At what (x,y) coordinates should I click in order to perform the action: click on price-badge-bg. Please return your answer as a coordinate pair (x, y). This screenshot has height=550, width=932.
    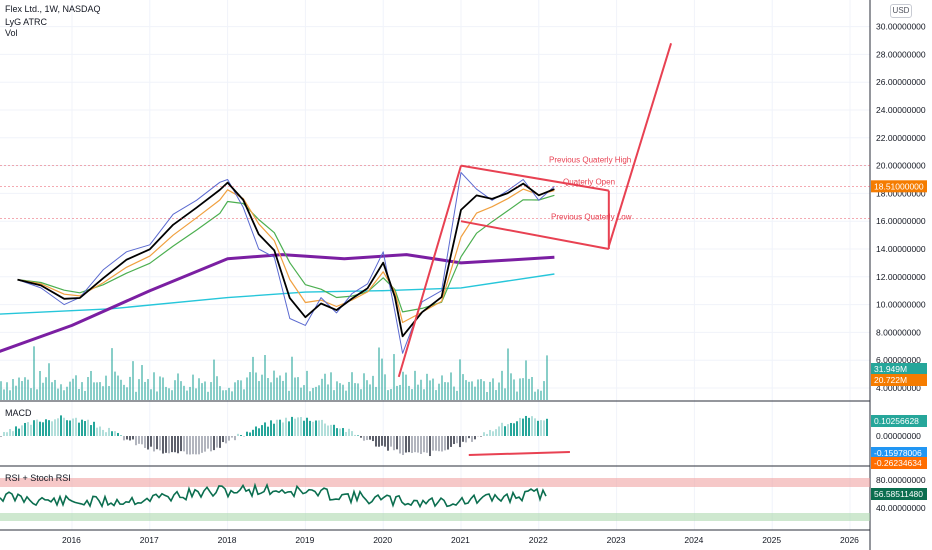
    Looking at the image, I should click on (899, 186).